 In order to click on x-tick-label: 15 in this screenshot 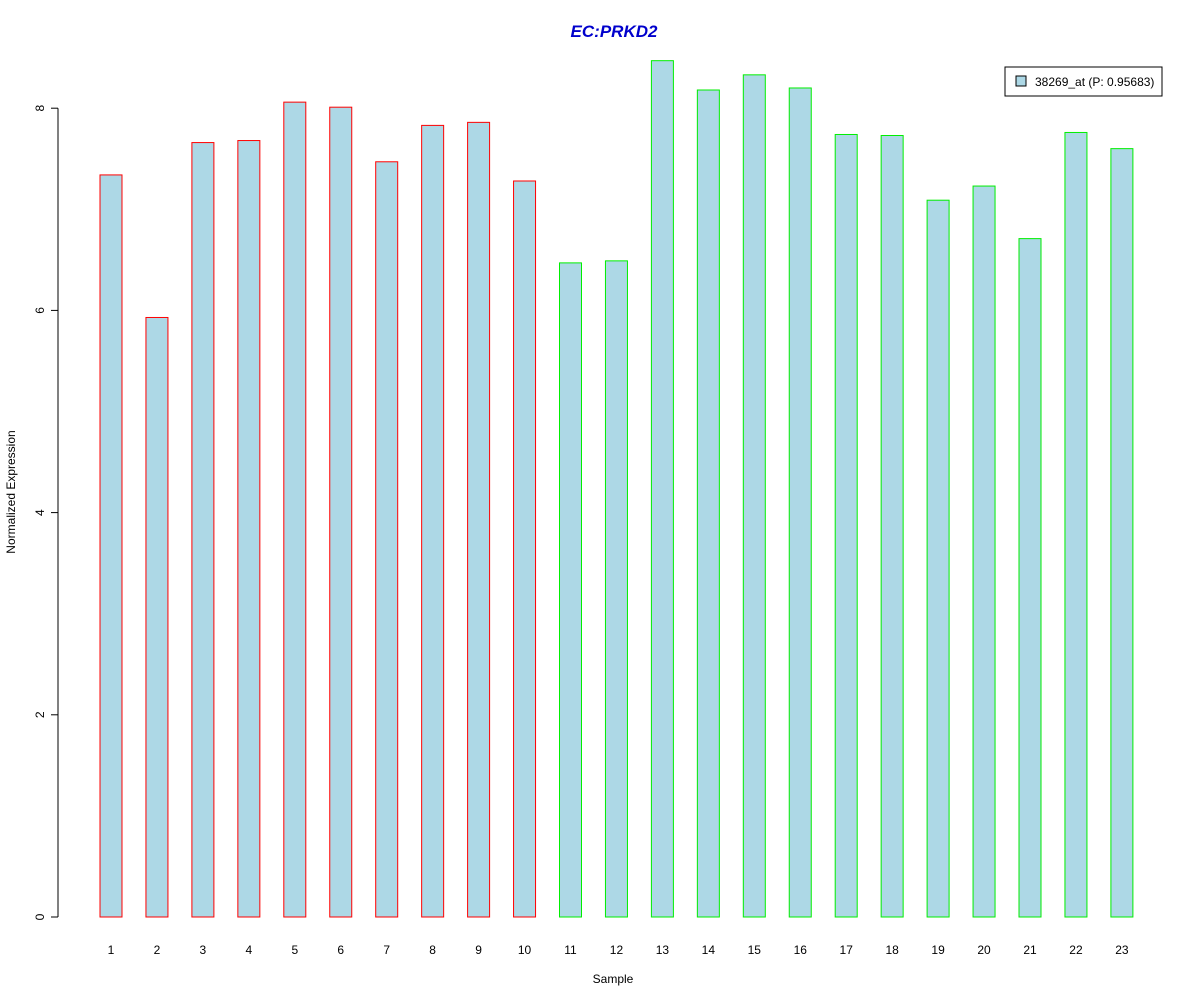, I will do `click(755, 950)`.